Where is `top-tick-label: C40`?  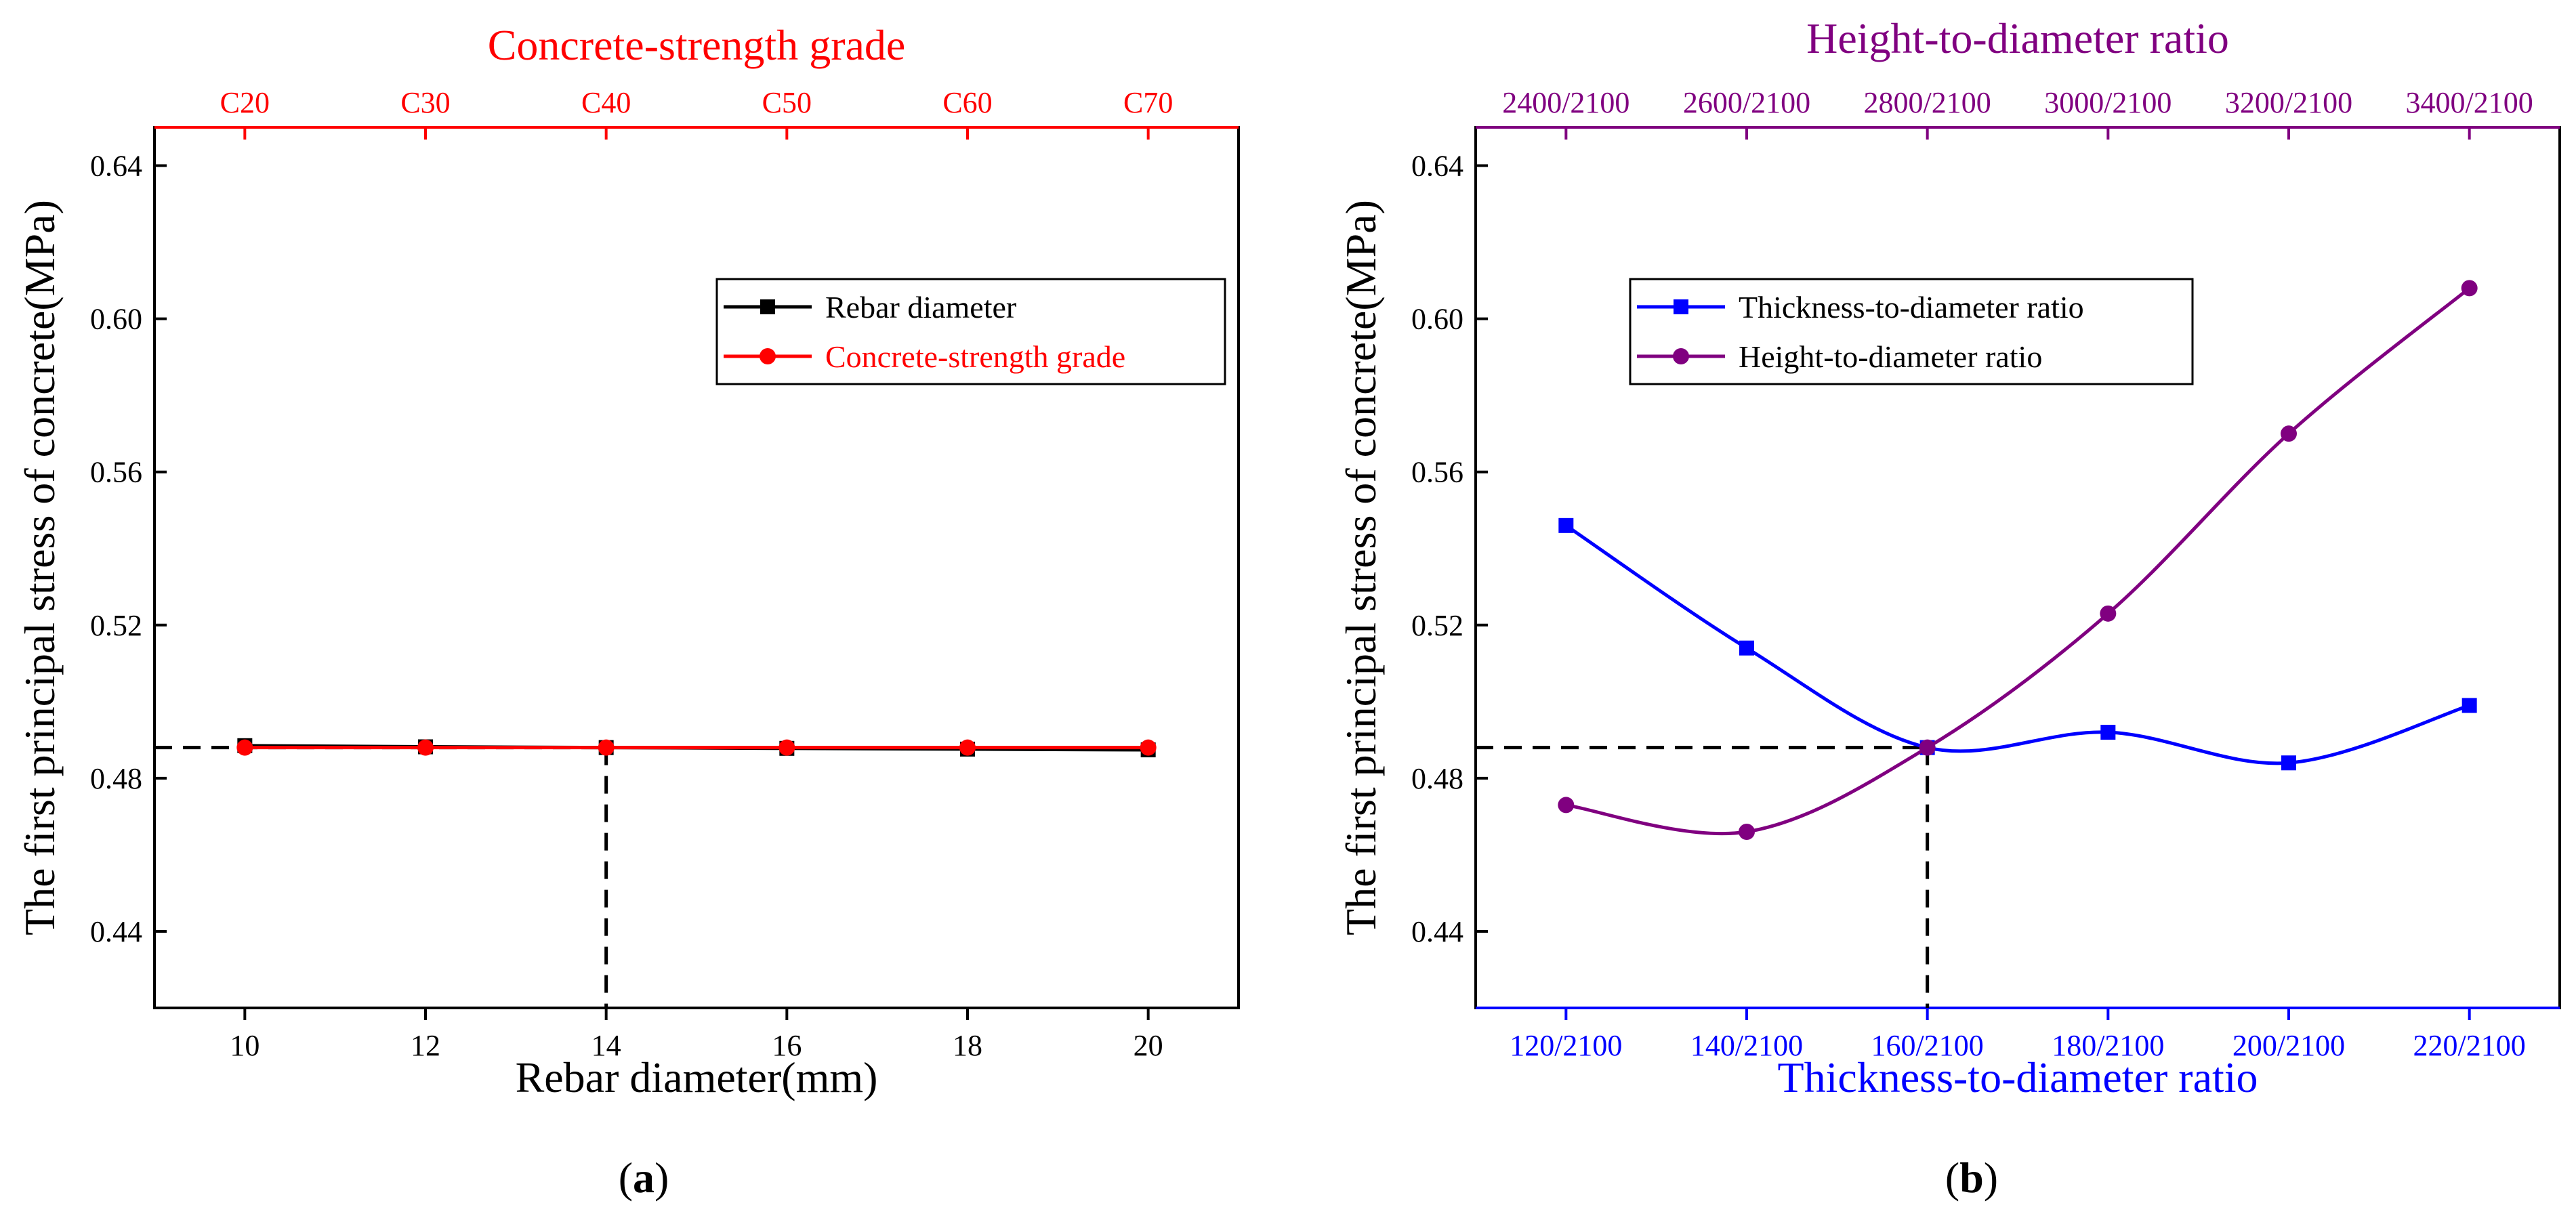
top-tick-label: C40 is located at coordinates (606, 102).